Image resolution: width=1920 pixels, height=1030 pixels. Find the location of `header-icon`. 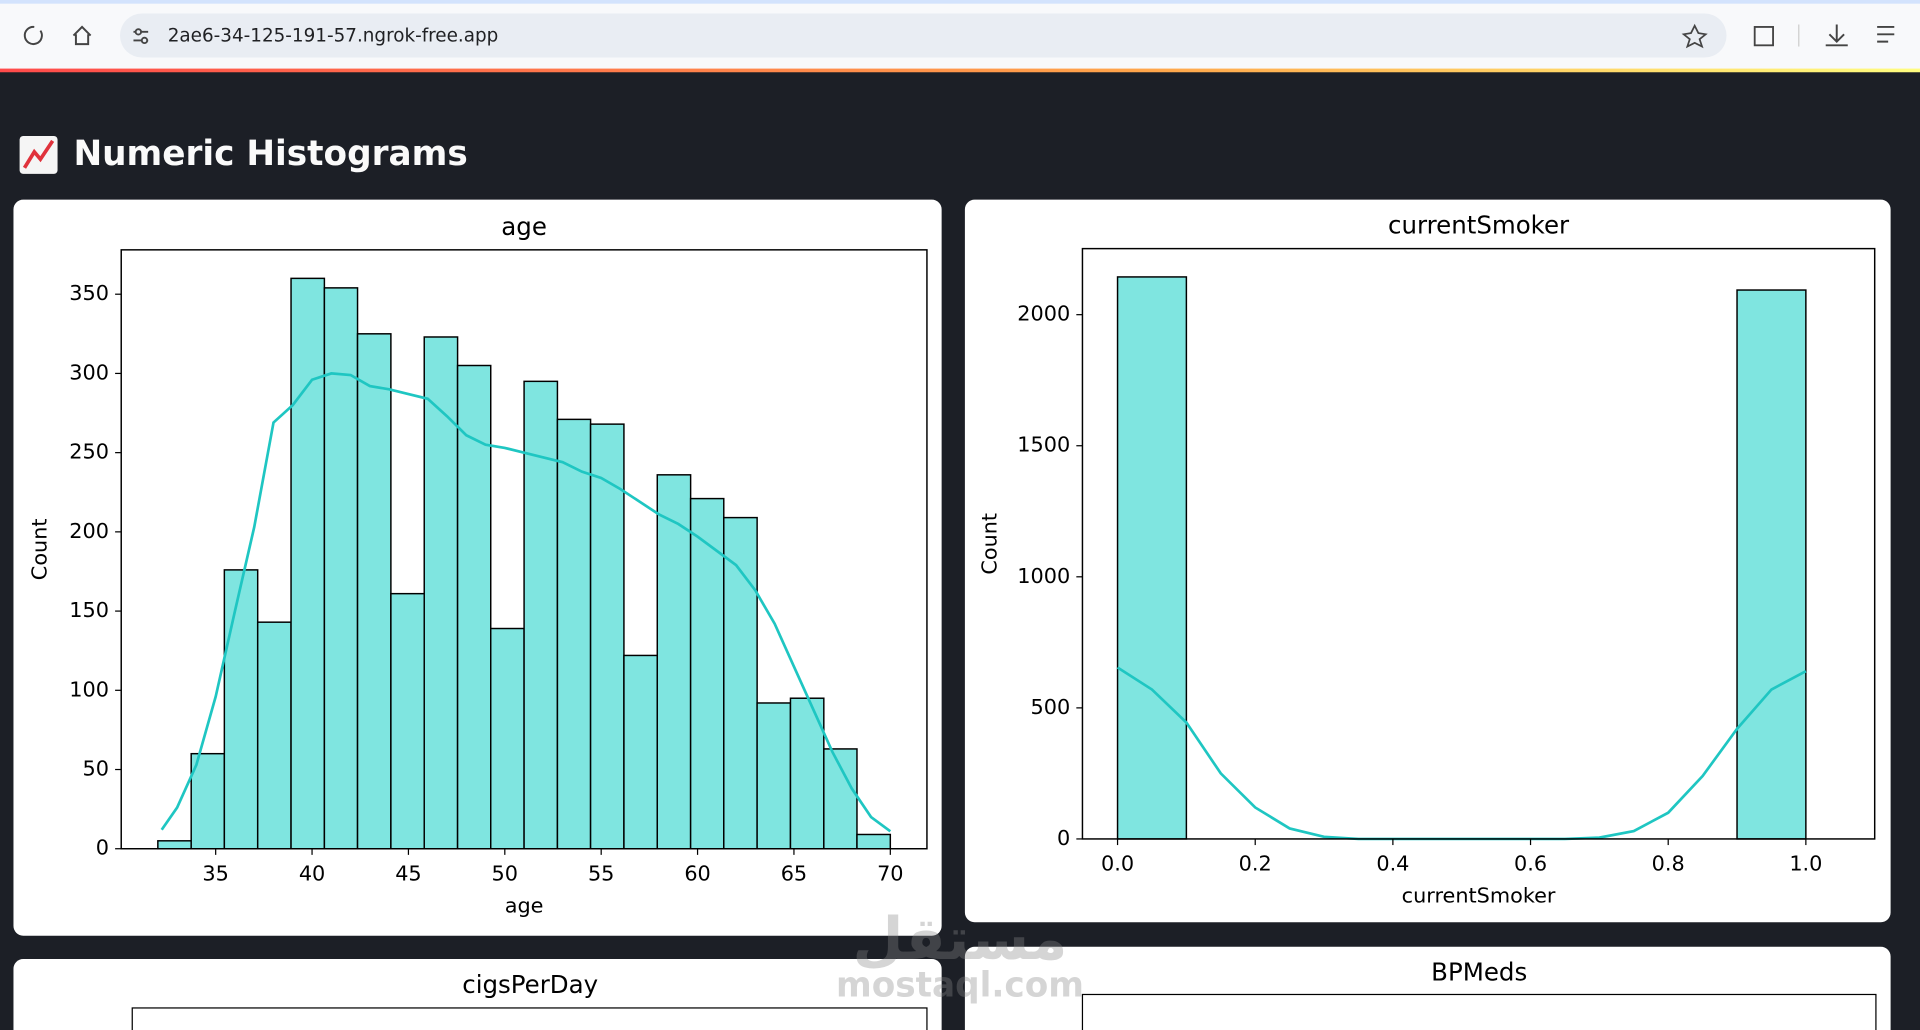

header-icon is located at coordinates (38, 154).